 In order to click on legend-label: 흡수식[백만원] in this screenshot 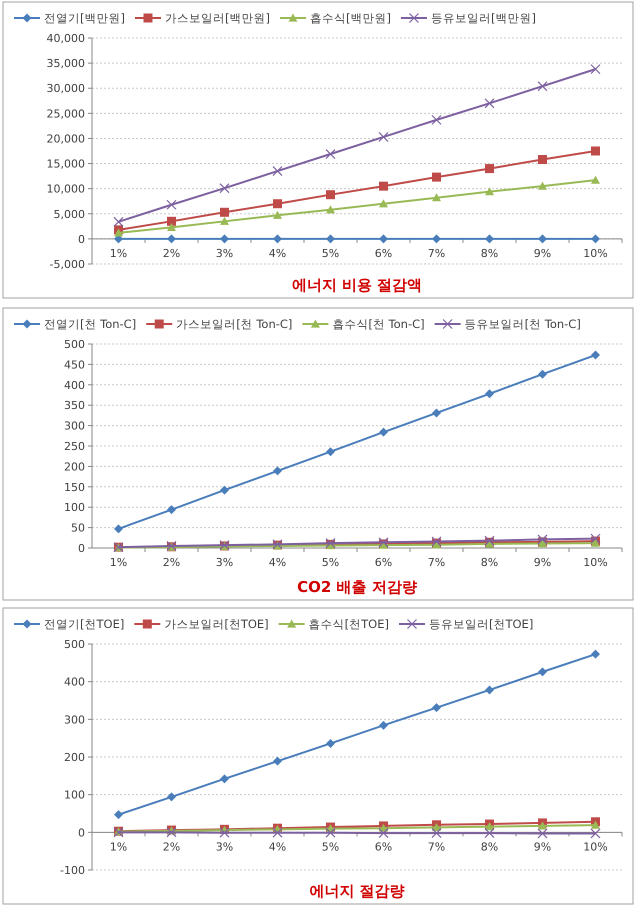, I will do `click(350, 18)`.